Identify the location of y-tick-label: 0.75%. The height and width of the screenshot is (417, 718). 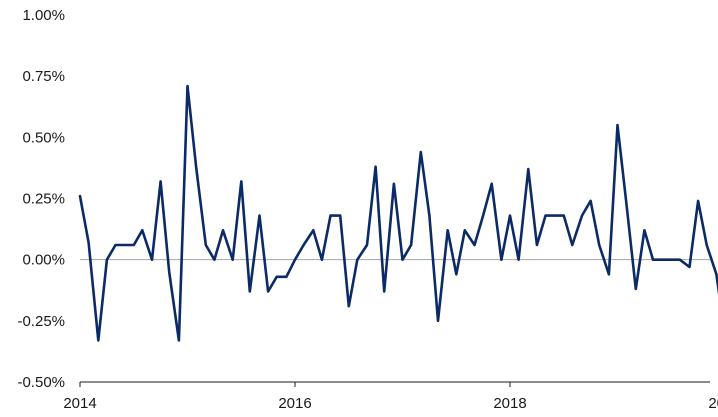
(43, 76).